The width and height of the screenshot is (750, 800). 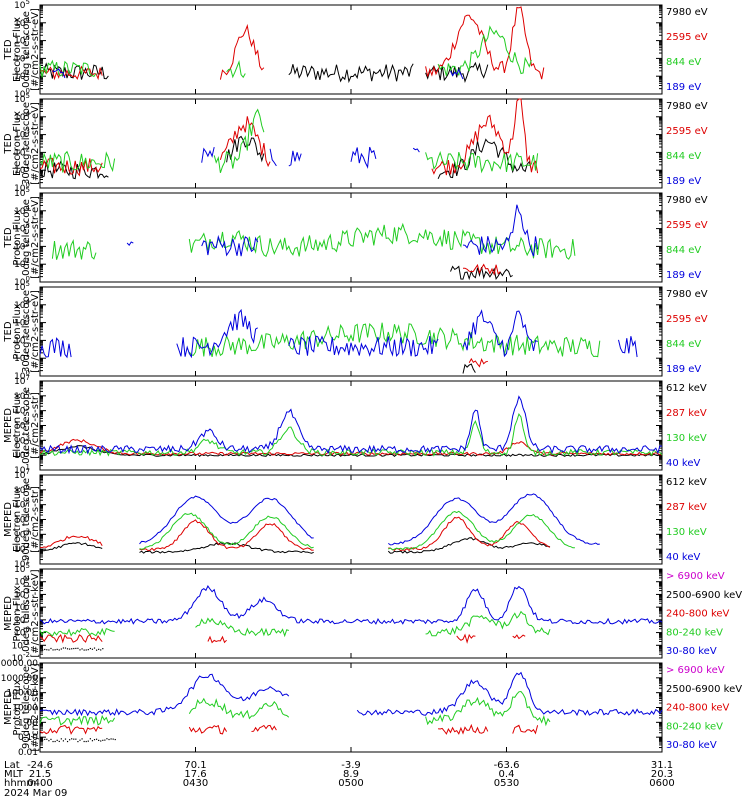 I want to click on y-axis-label: [#/cm2-s-str], so click(x=35, y=519).